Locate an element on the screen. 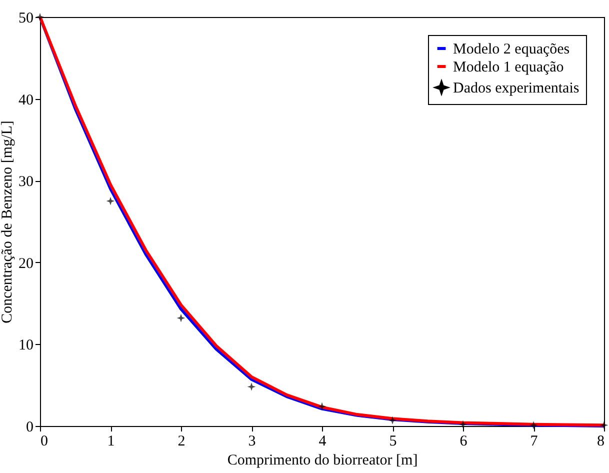 This screenshot has height=473, width=609. legend-label: Modelo 1 equação is located at coordinates (508, 68).